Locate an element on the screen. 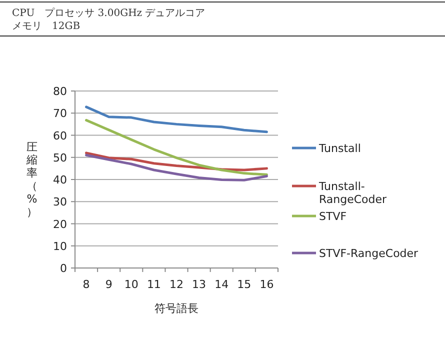  x-tick-label: 9 is located at coordinates (108, 284).